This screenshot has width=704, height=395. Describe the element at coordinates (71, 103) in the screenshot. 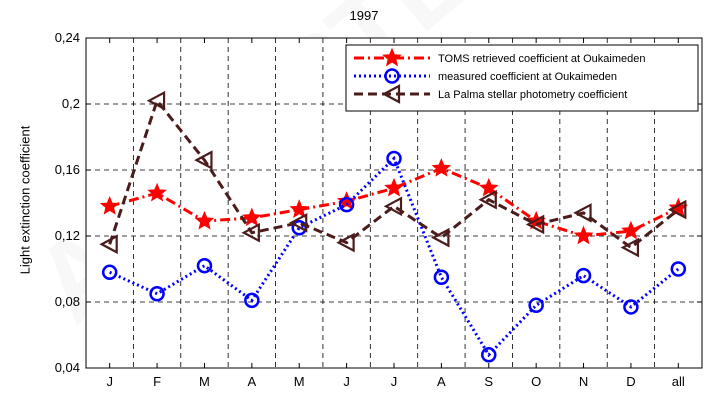

I see `y-tick-label: 0,2` at that location.